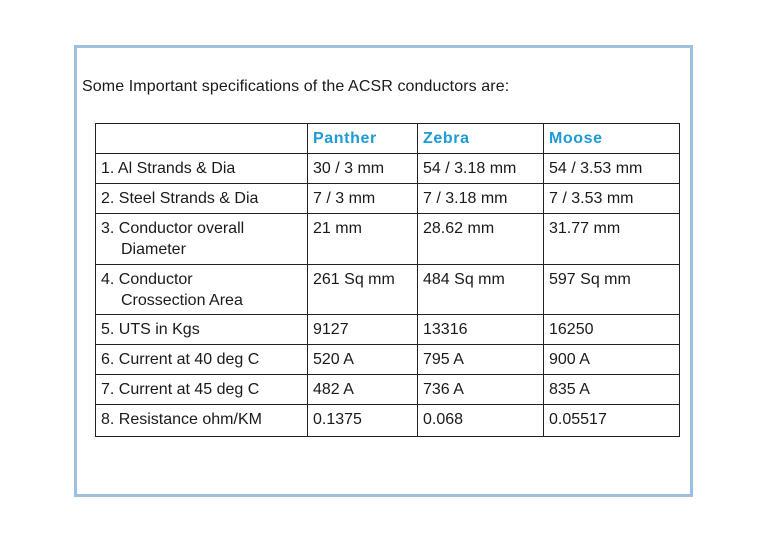 Image resolution: width=768 pixels, height=543 pixels. I want to click on header-zebra: Zebra, so click(480, 138).